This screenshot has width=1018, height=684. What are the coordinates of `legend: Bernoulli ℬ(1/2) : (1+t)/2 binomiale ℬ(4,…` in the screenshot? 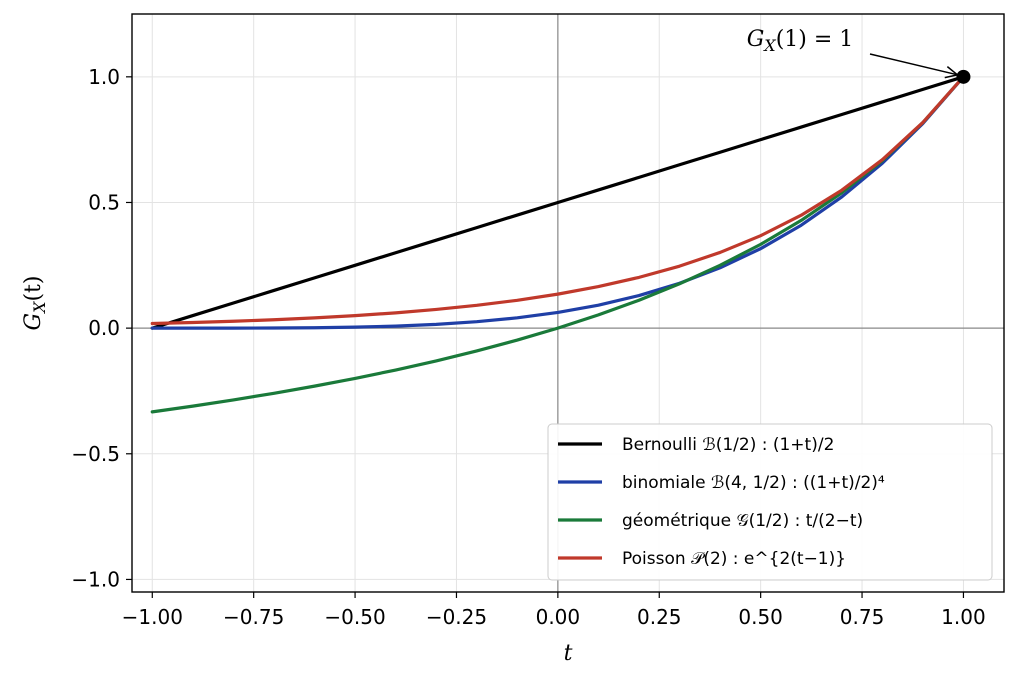 It's located at (770, 502).